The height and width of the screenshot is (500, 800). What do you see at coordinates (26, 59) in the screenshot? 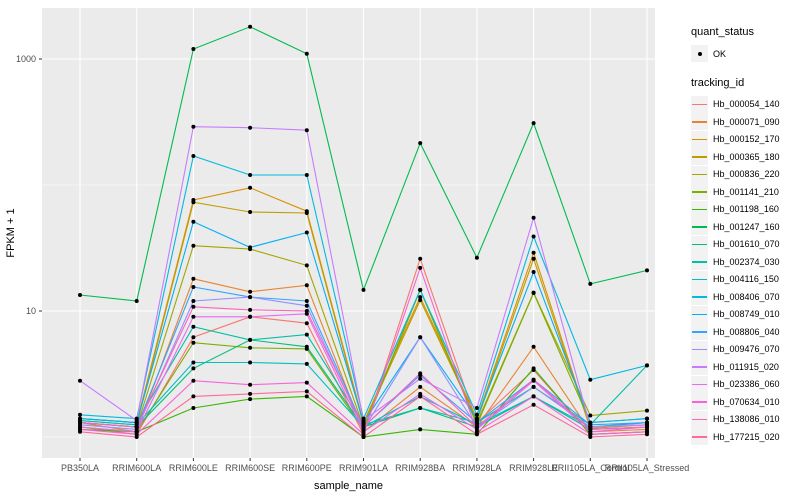
I see `y-tick-label: 1000` at bounding box center [26, 59].